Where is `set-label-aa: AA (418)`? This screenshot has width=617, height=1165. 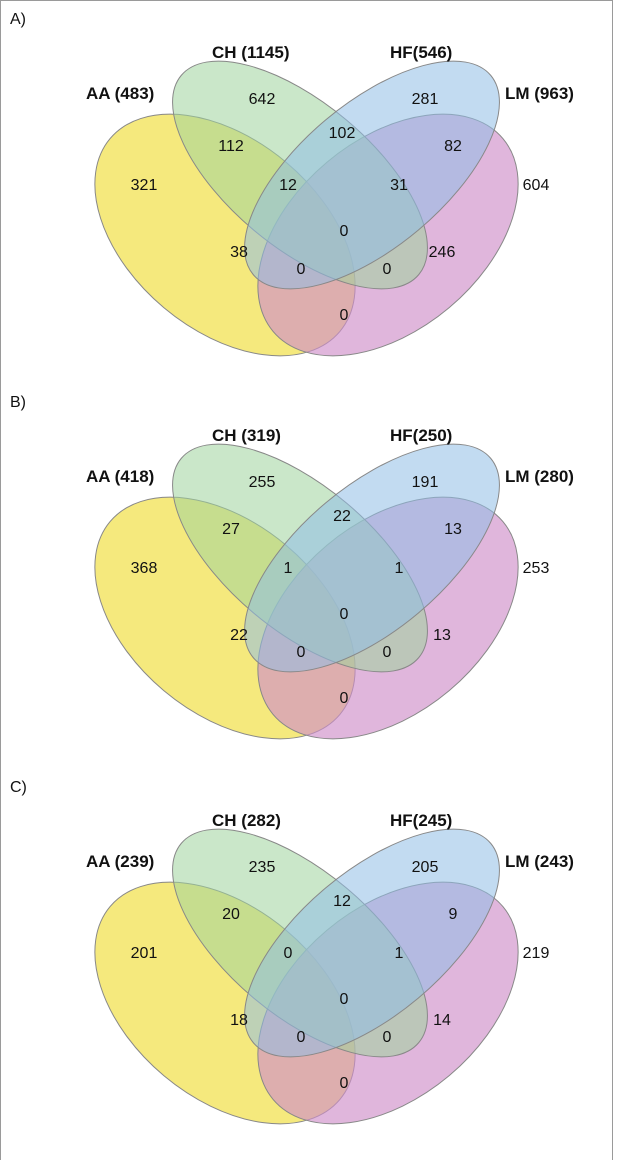 set-label-aa: AA (418) is located at coordinates (120, 476).